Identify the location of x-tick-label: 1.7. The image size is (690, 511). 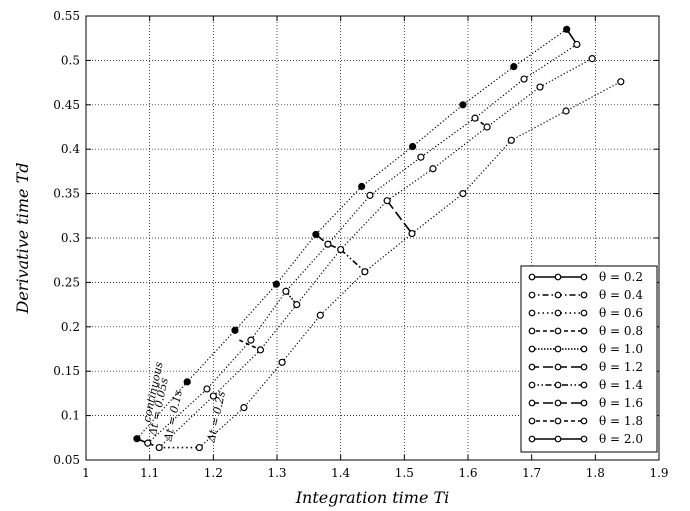
(531, 473).